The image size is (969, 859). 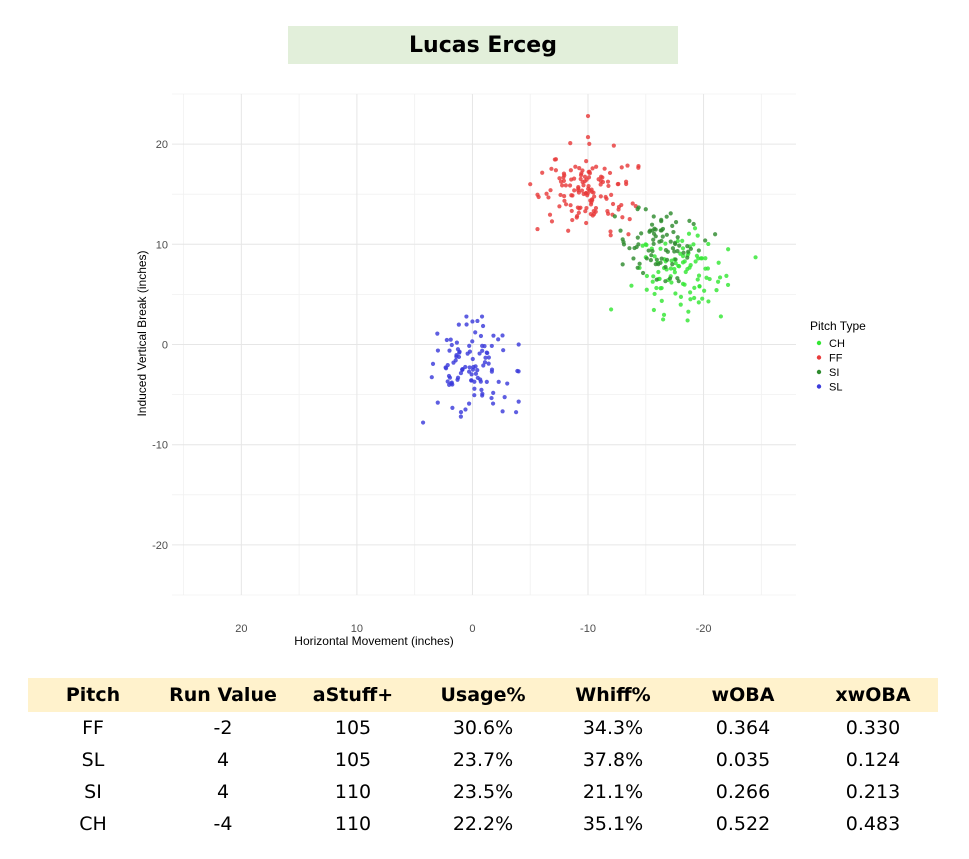 What do you see at coordinates (223, 824) in the screenshot?
I see `cell: -4` at bounding box center [223, 824].